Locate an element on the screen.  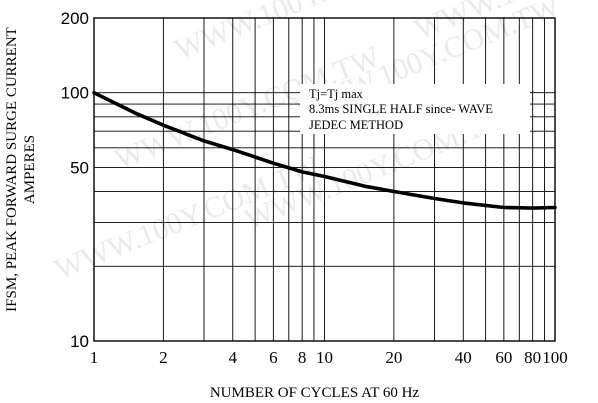
annotation-line: Tj=Tj max is located at coordinates (336, 94).